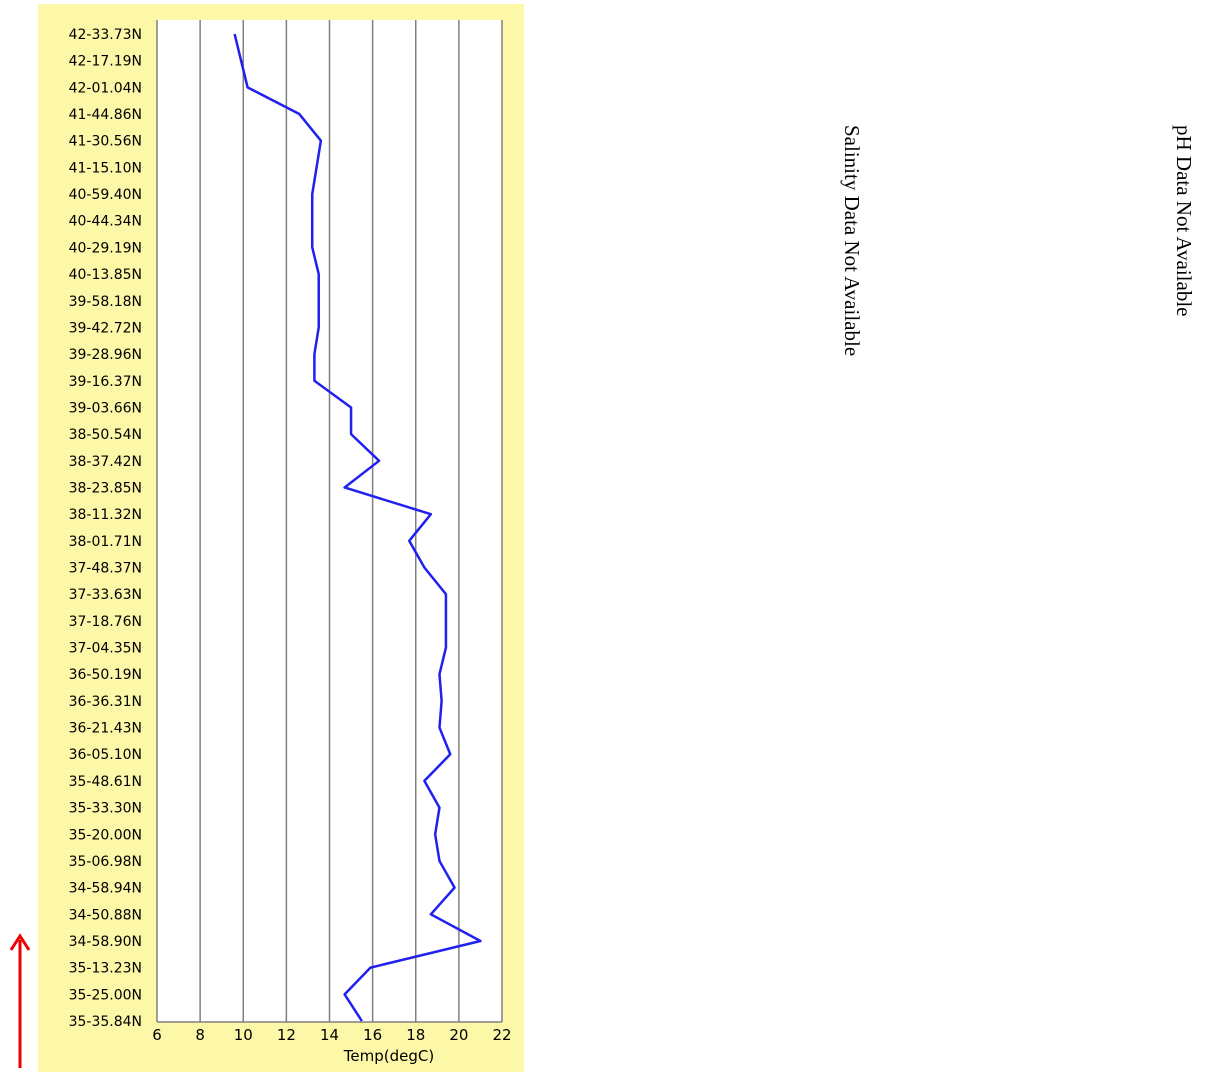 The image size is (1209, 1079). Describe the element at coordinates (105, 1022) in the screenshot. I see `y-tick-label: 35-35.84N` at that location.